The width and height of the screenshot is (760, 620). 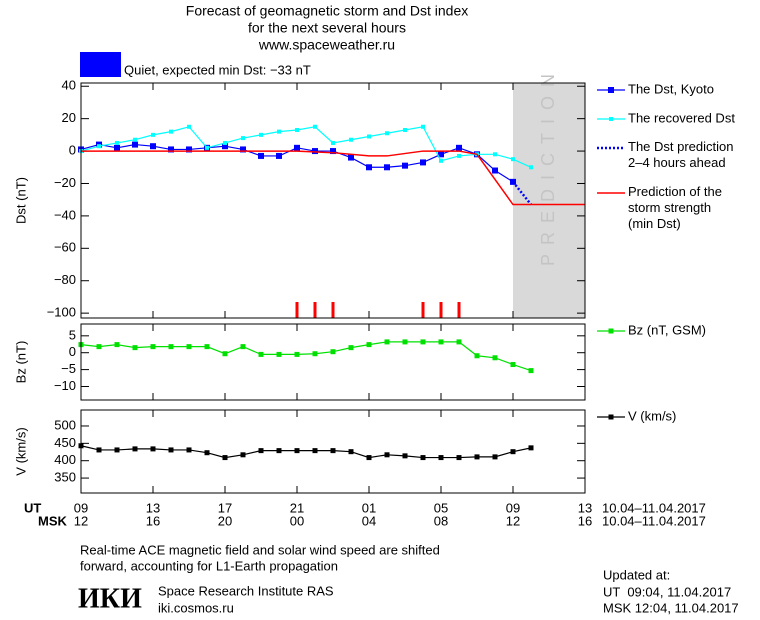 What do you see at coordinates (53, 520) in the screenshot?
I see `msk-label: MSK` at bounding box center [53, 520].